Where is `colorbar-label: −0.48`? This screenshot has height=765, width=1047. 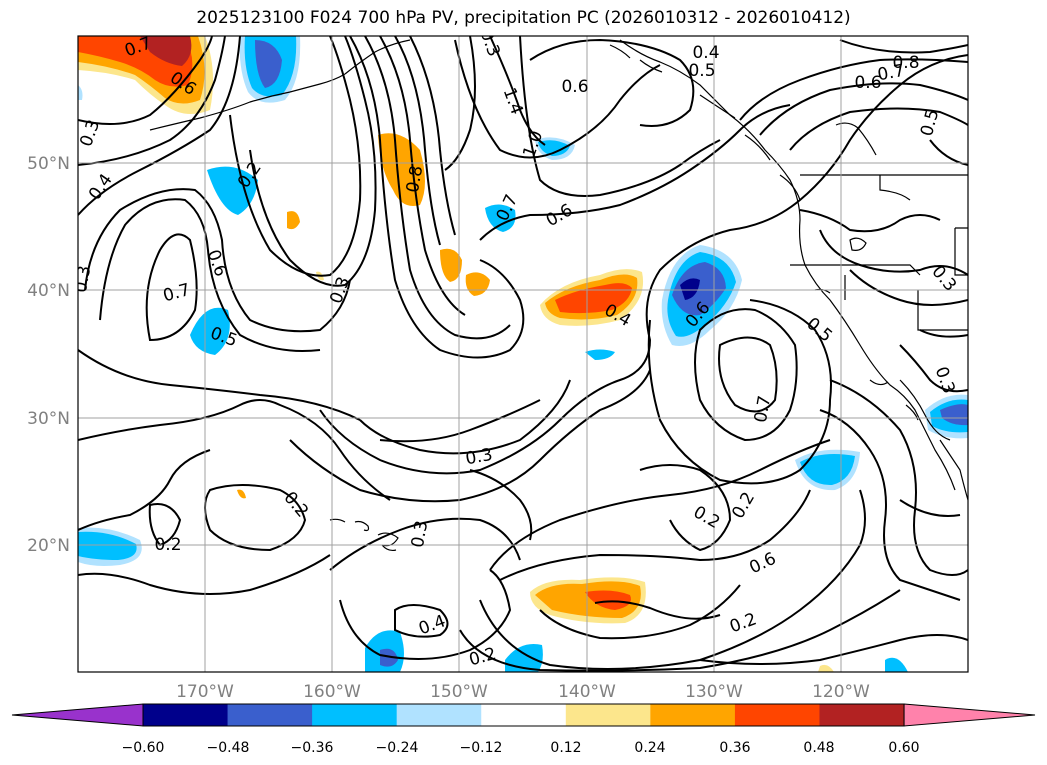
colorbar-label: −0.48 is located at coordinates (228, 748).